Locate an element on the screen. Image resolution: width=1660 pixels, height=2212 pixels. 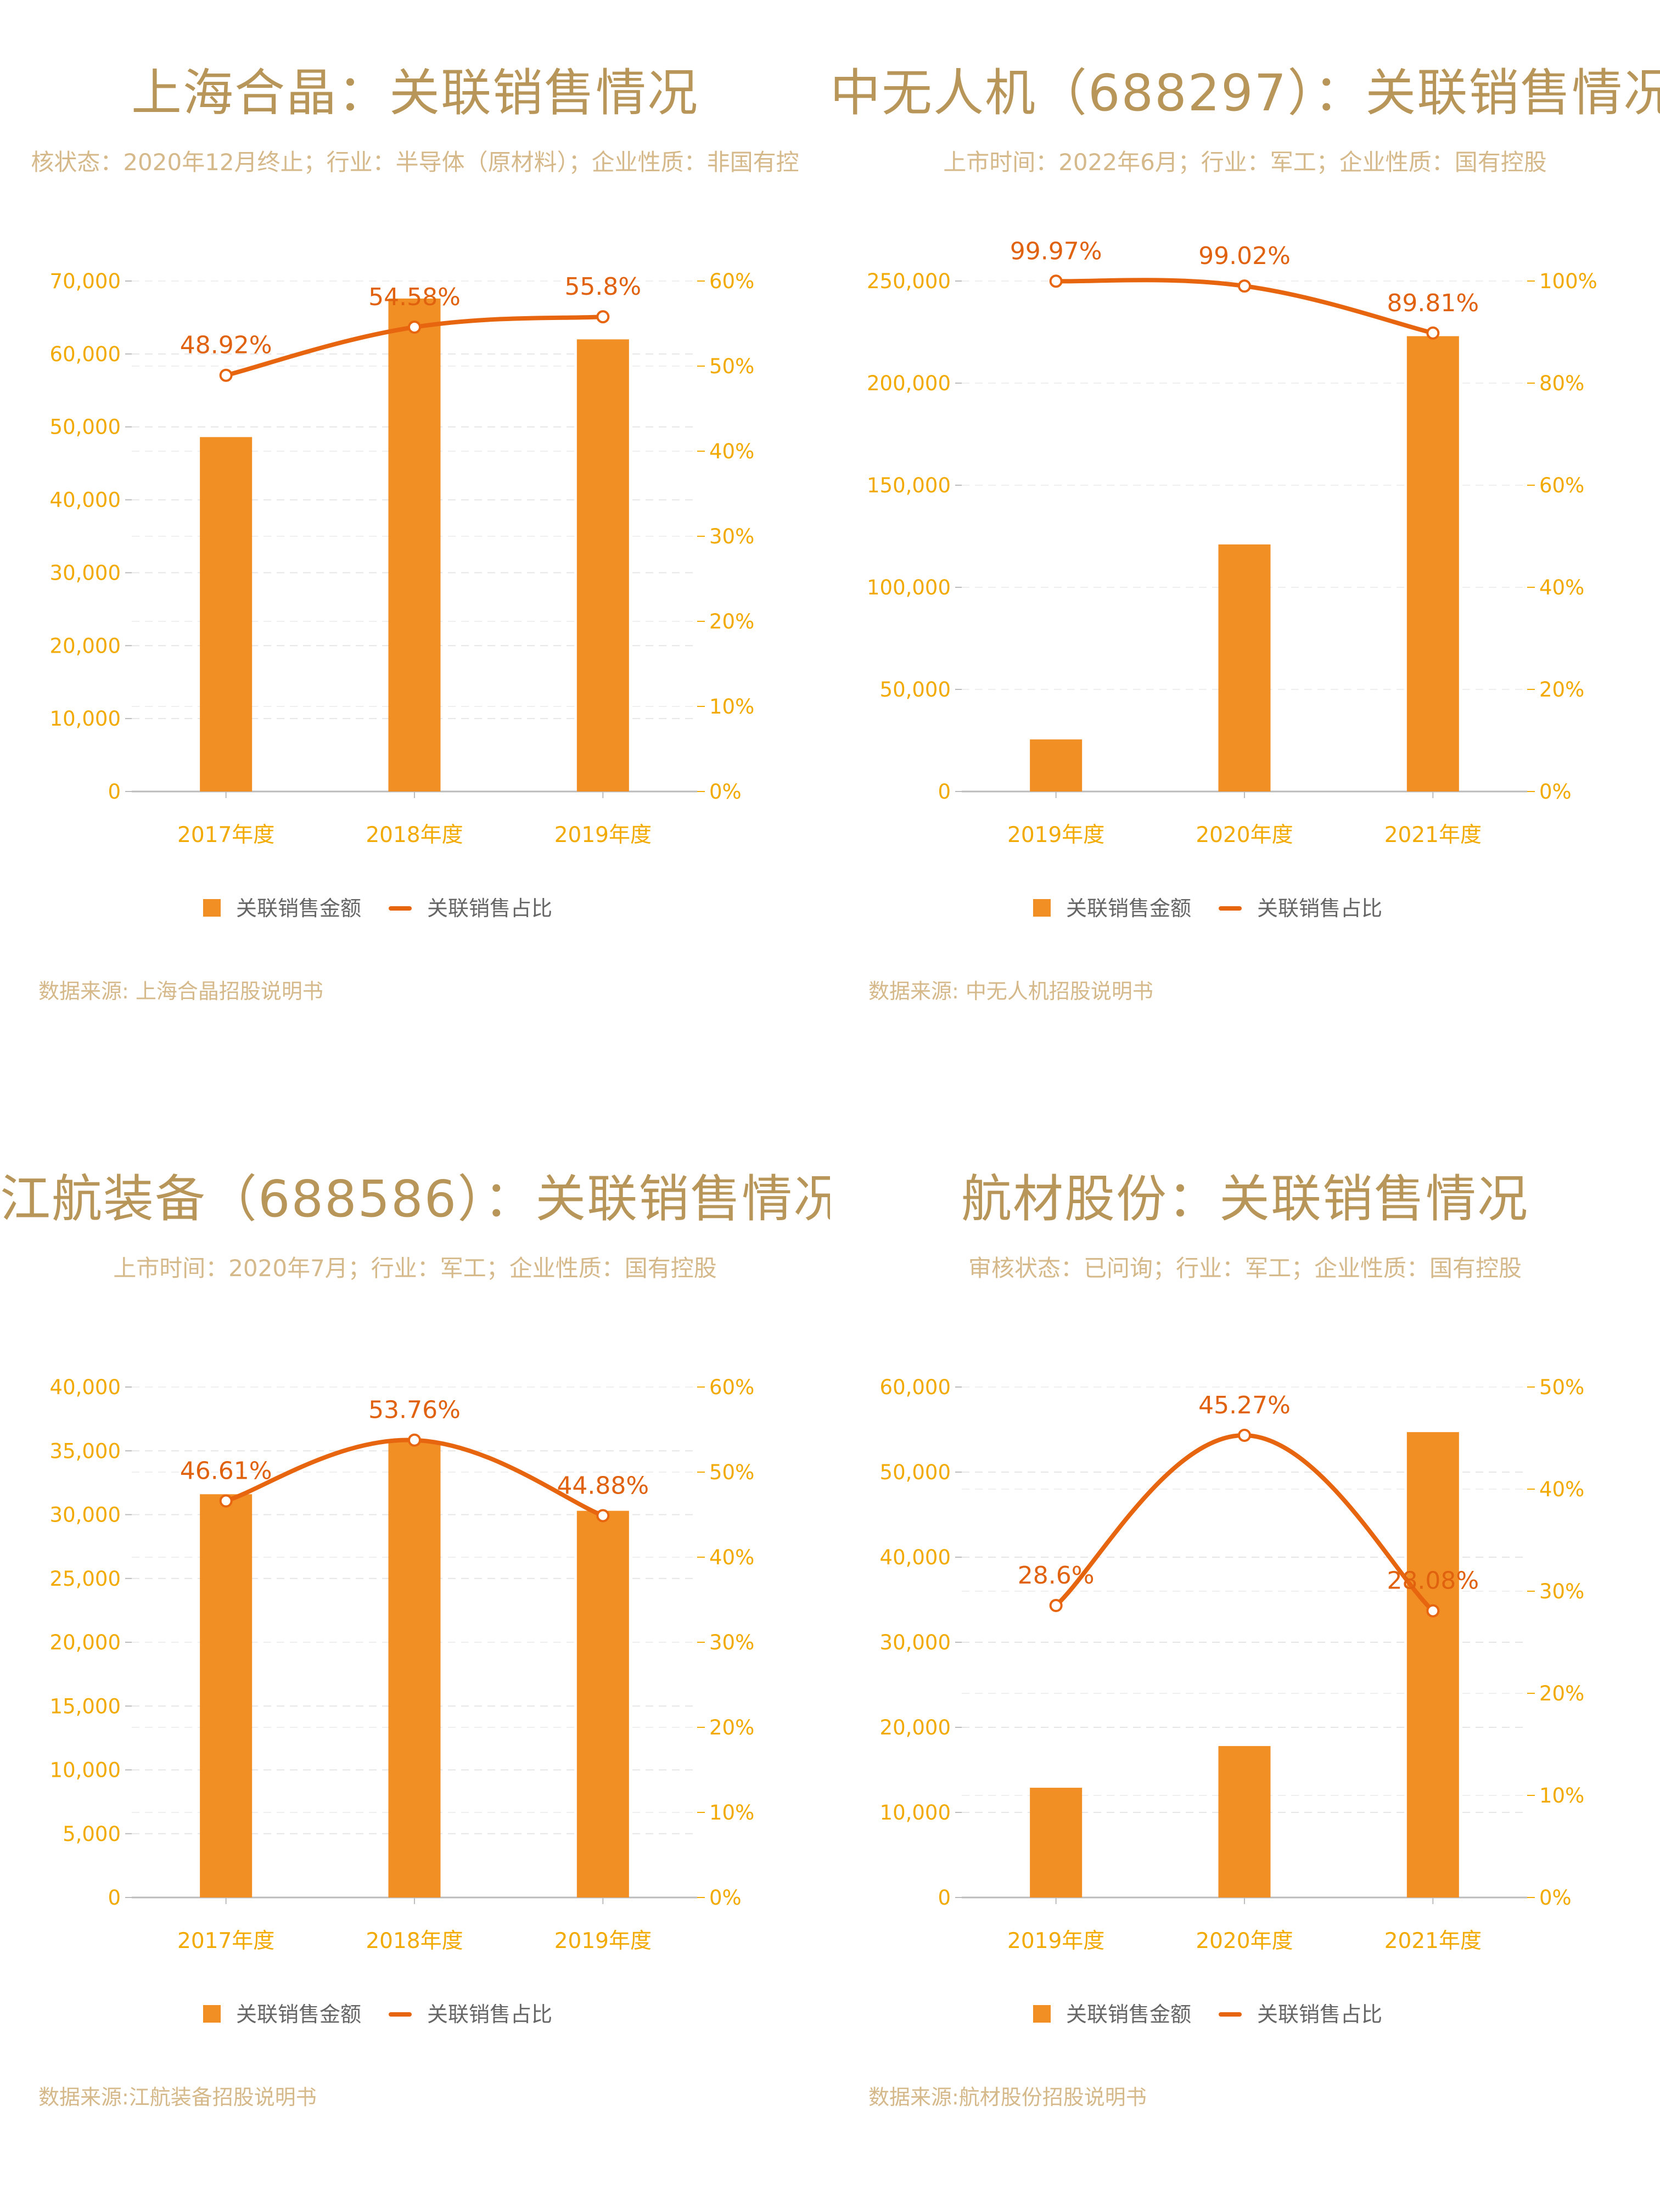
chart-subtitle: 审核状态：已问询；行业：军工；企业性质：国有控股 is located at coordinates (1245, 1268).